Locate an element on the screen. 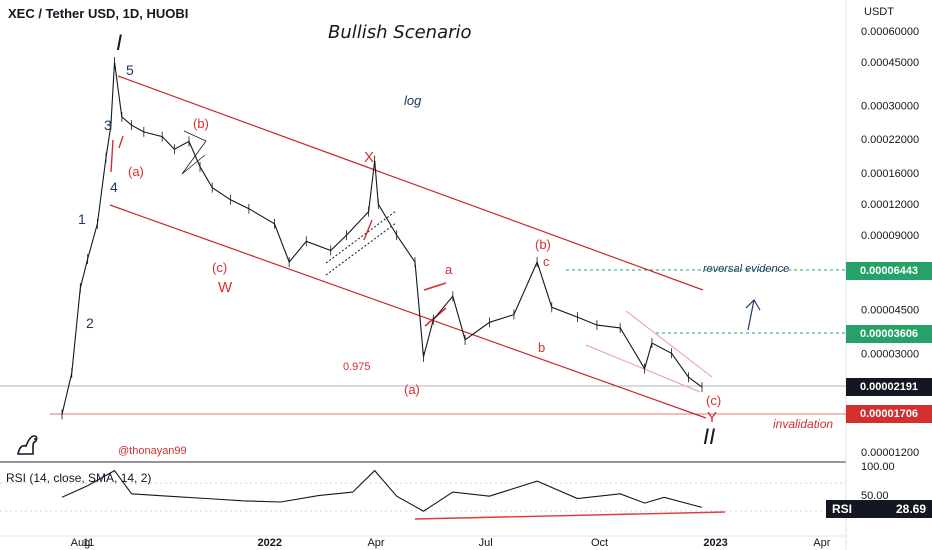 The width and height of the screenshot is (932, 550). wave-c2-label: (c) is located at coordinates (713, 400).